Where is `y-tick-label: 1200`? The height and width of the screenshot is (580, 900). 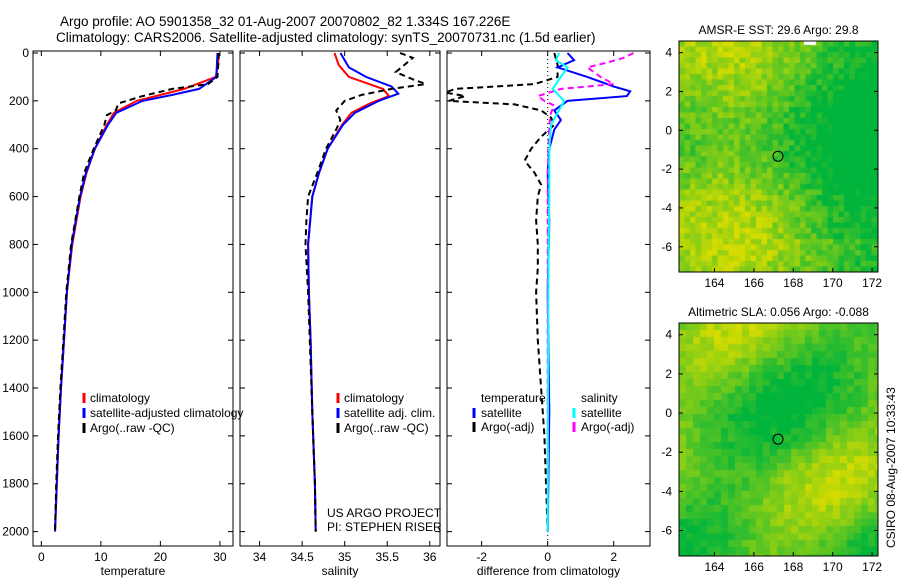
y-tick-label: 1200 is located at coordinates (15, 340).